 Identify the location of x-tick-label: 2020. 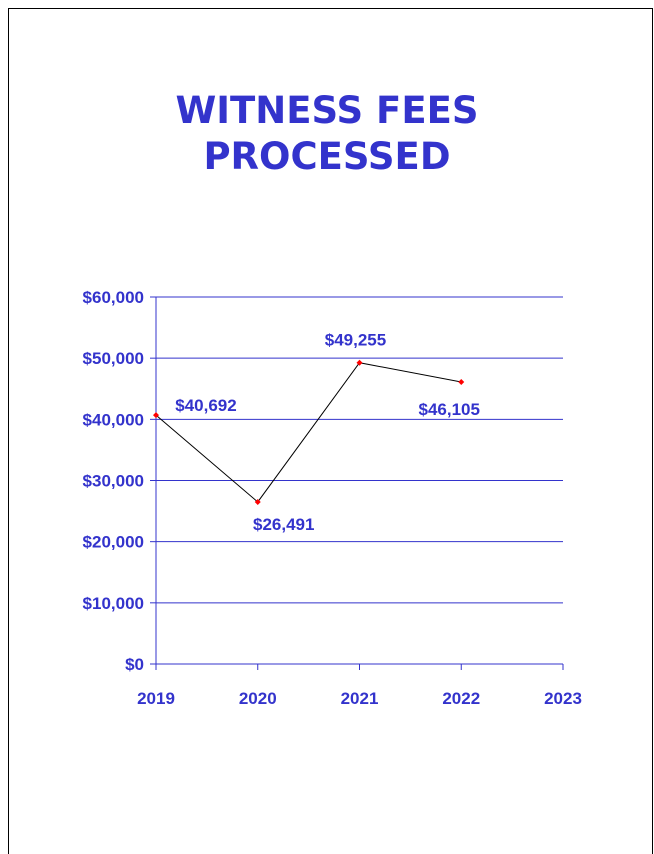
(258, 698).